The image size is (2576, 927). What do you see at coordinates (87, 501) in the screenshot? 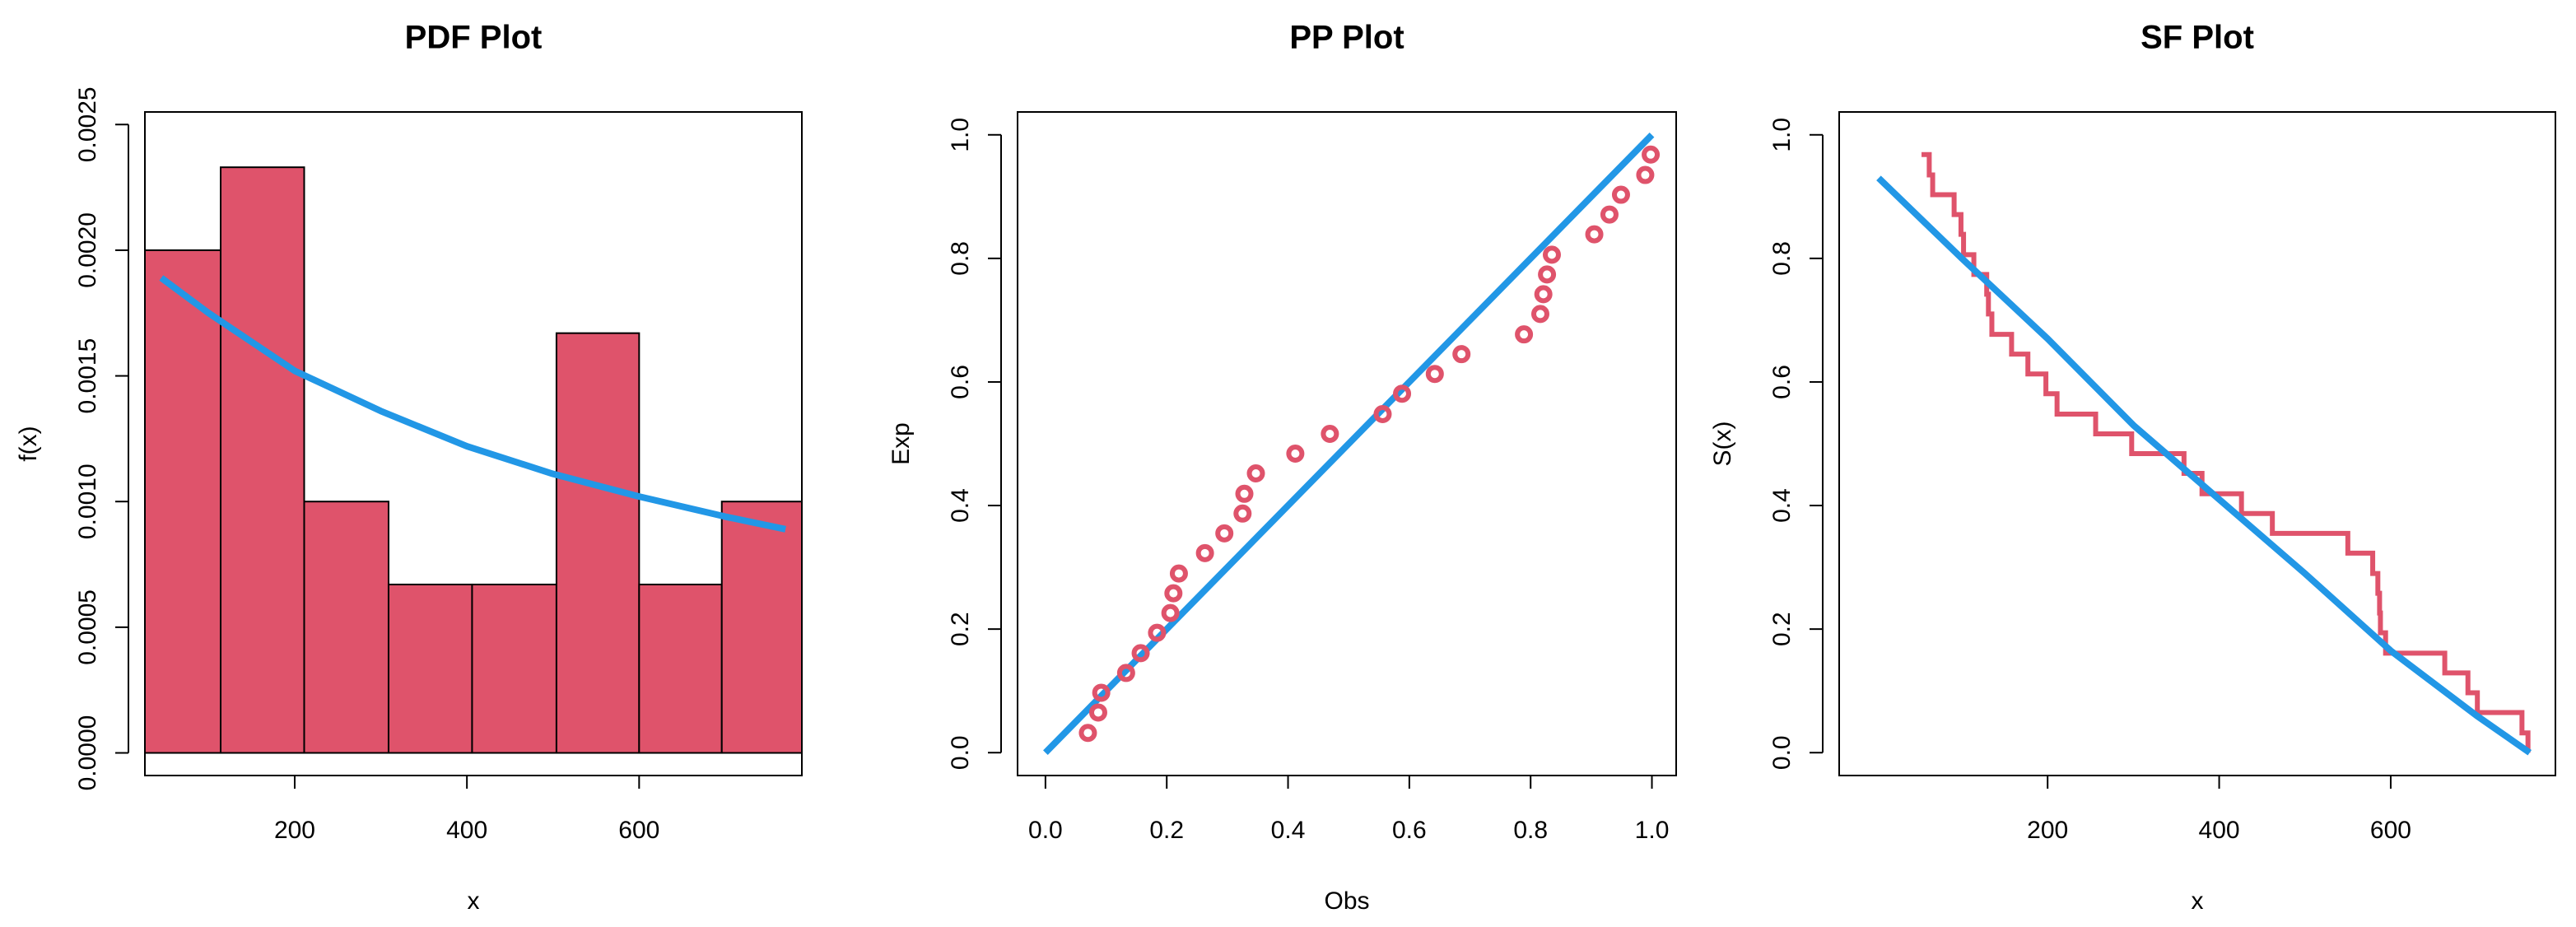
I see `y-tick-label: 0.0010` at bounding box center [87, 501].